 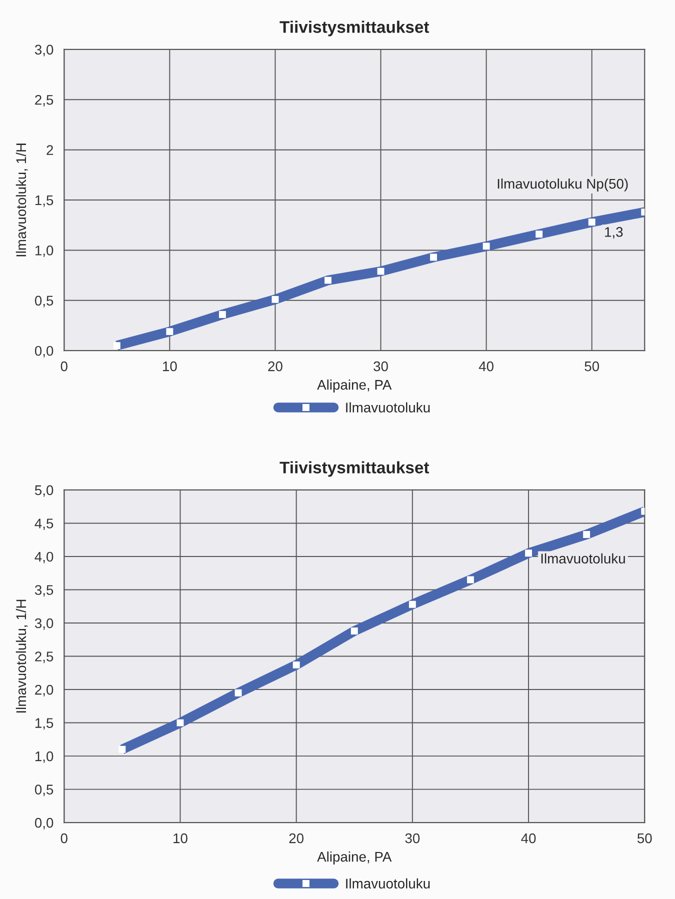 I want to click on y-tick-label: 4,5, so click(x=44, y=524).